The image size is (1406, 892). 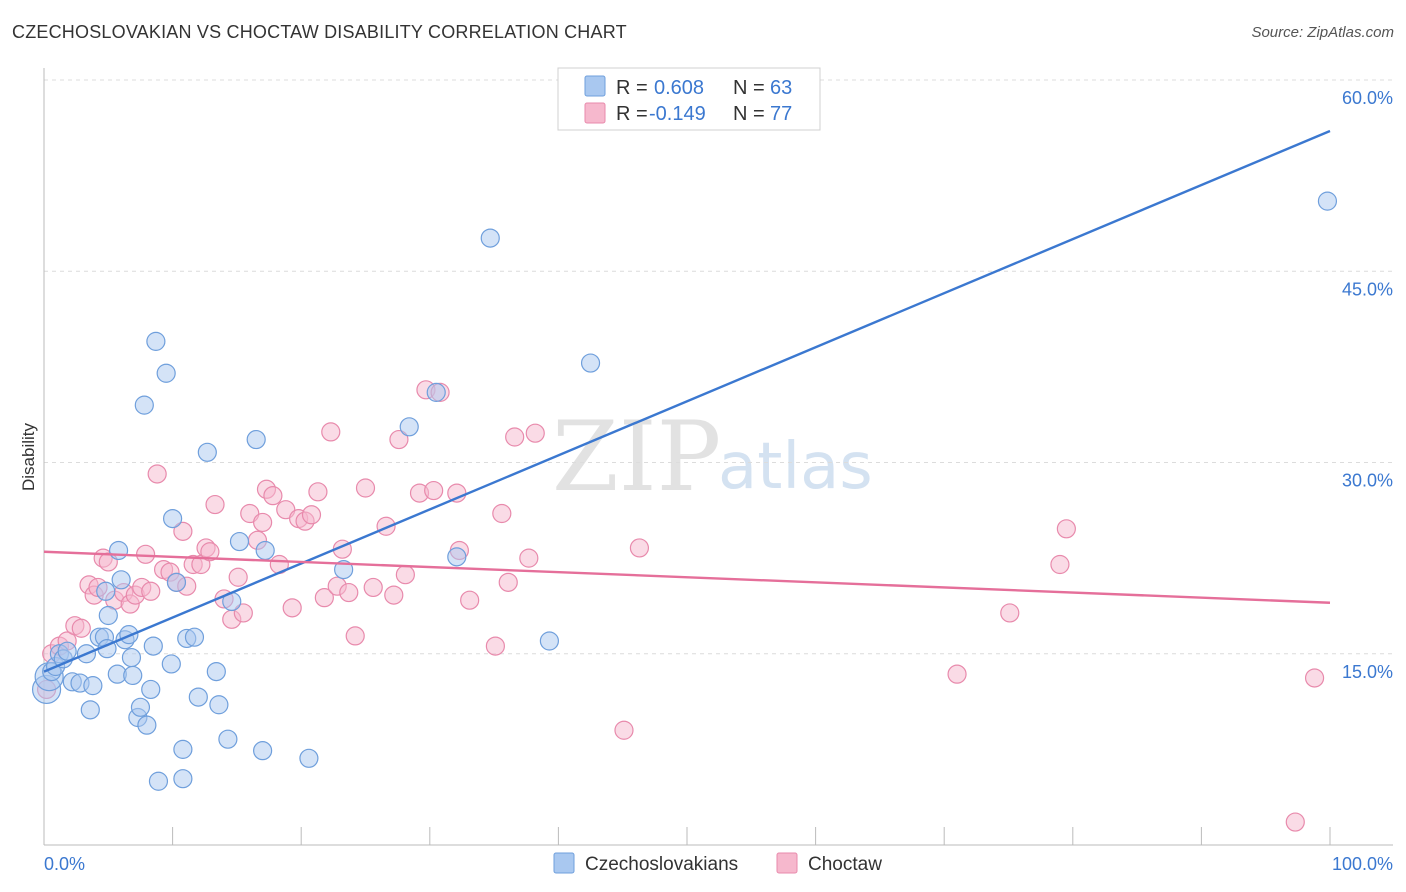 What do you see at coordinates (1367, 481) in the screenshot?
I see `y-tick-label: 30.0%` at bounding box center [1367, 481].